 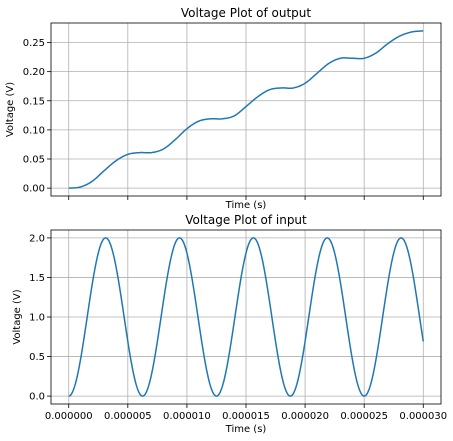 I want to click on x-tick-label: 0.000005, so click(x=128, y=416).